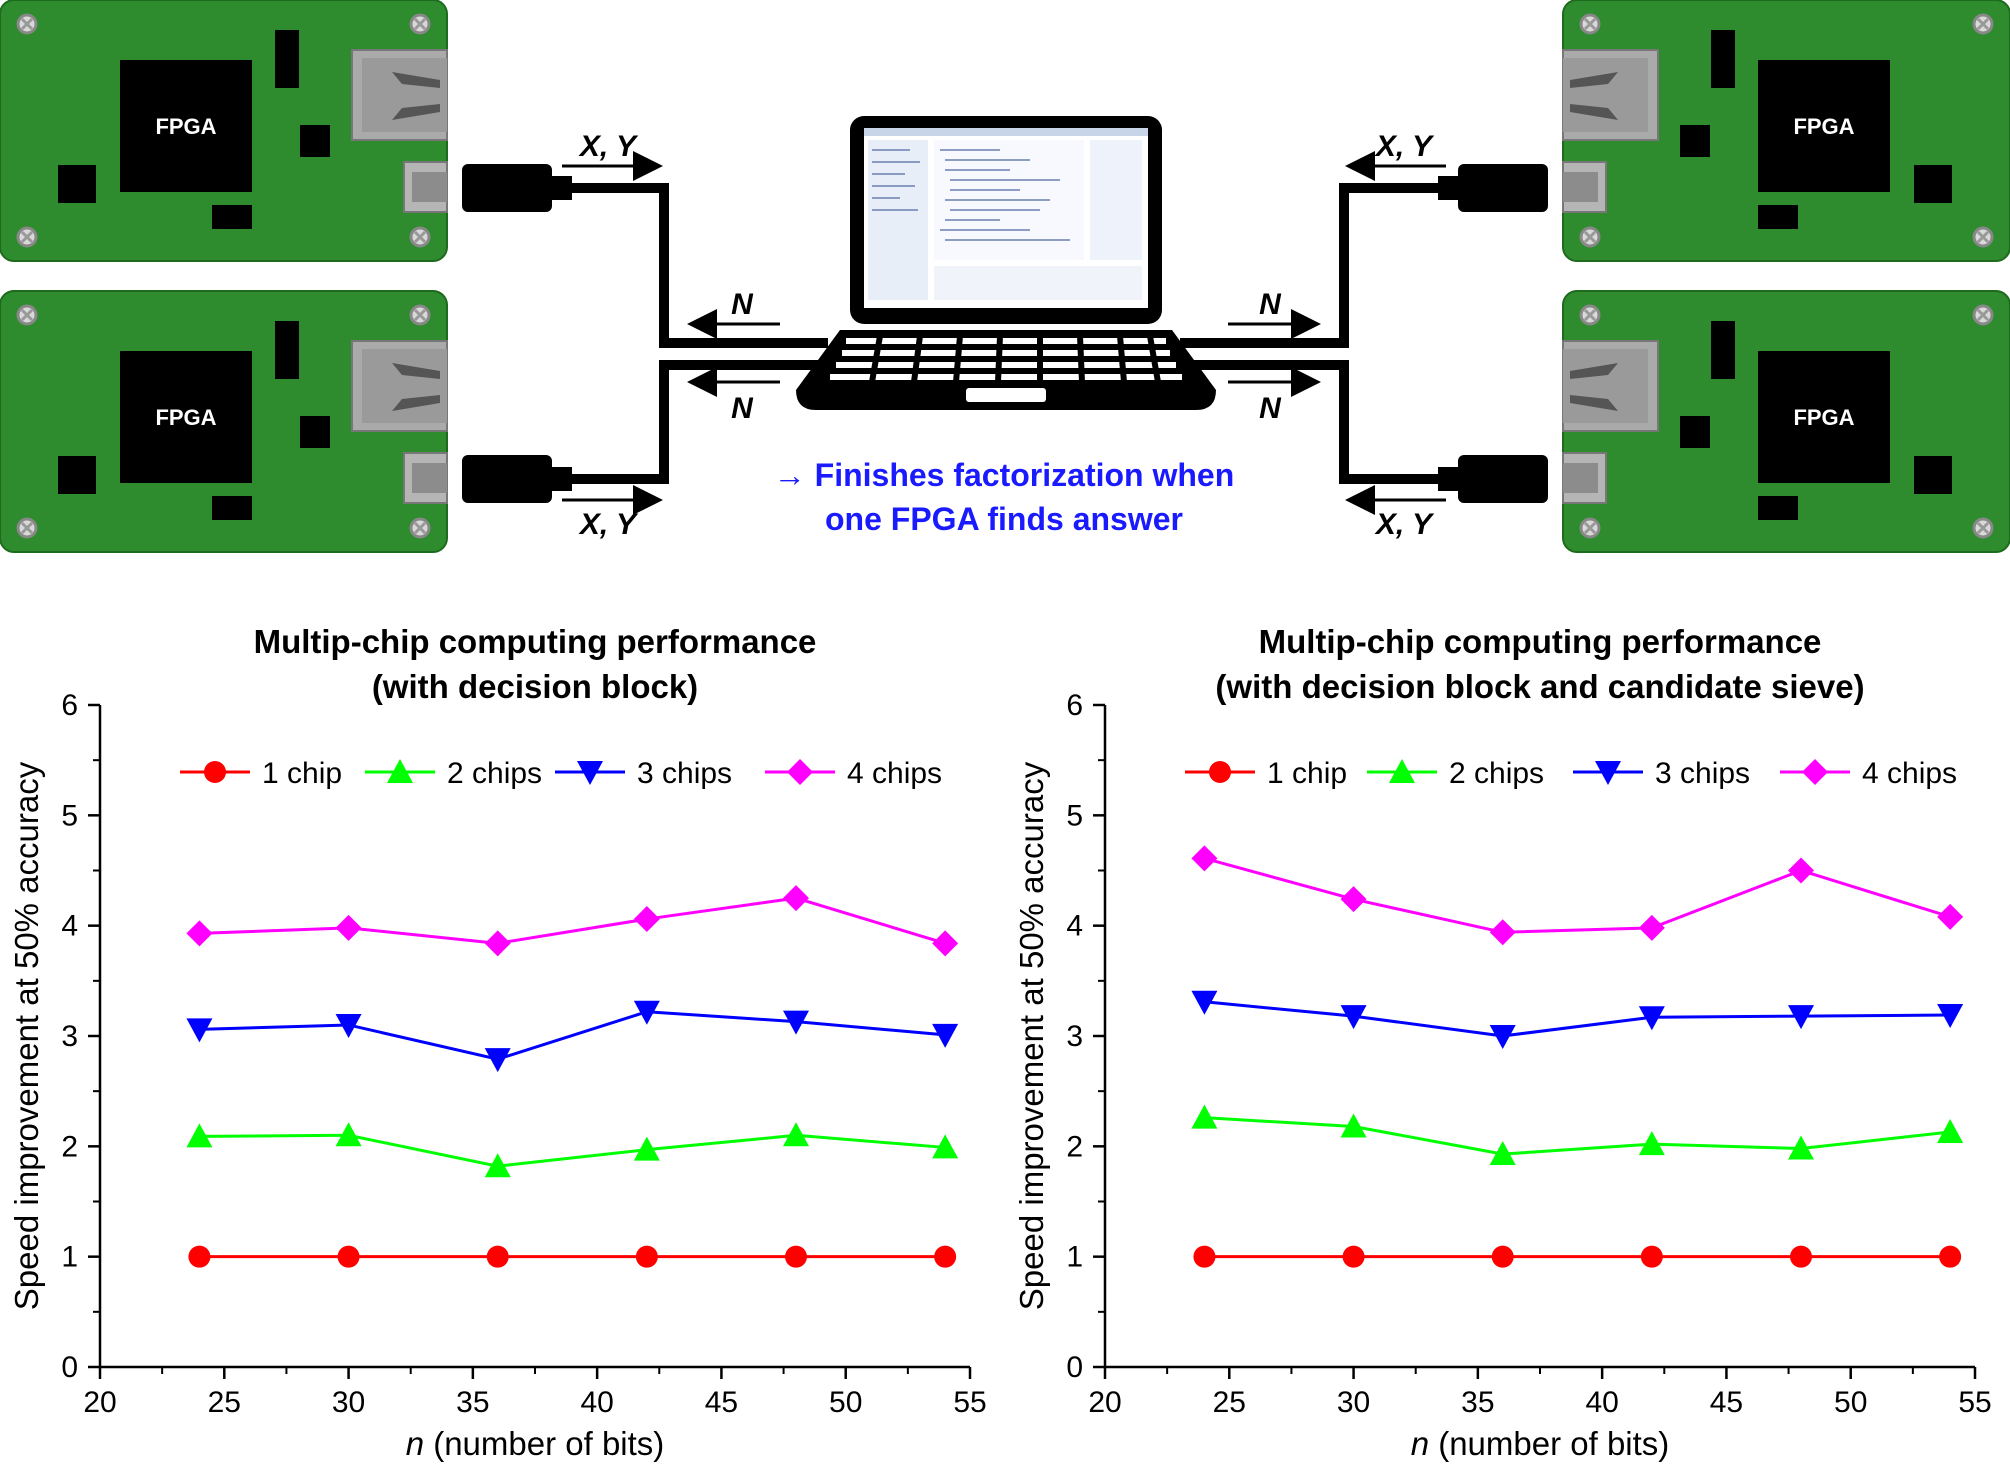 The height and width of the screenshot is (1467, 2010). What do you see at coordinates (1006, 263) in the screenshot?
I see `laptop-icon` at bounding box center [1006, 263].